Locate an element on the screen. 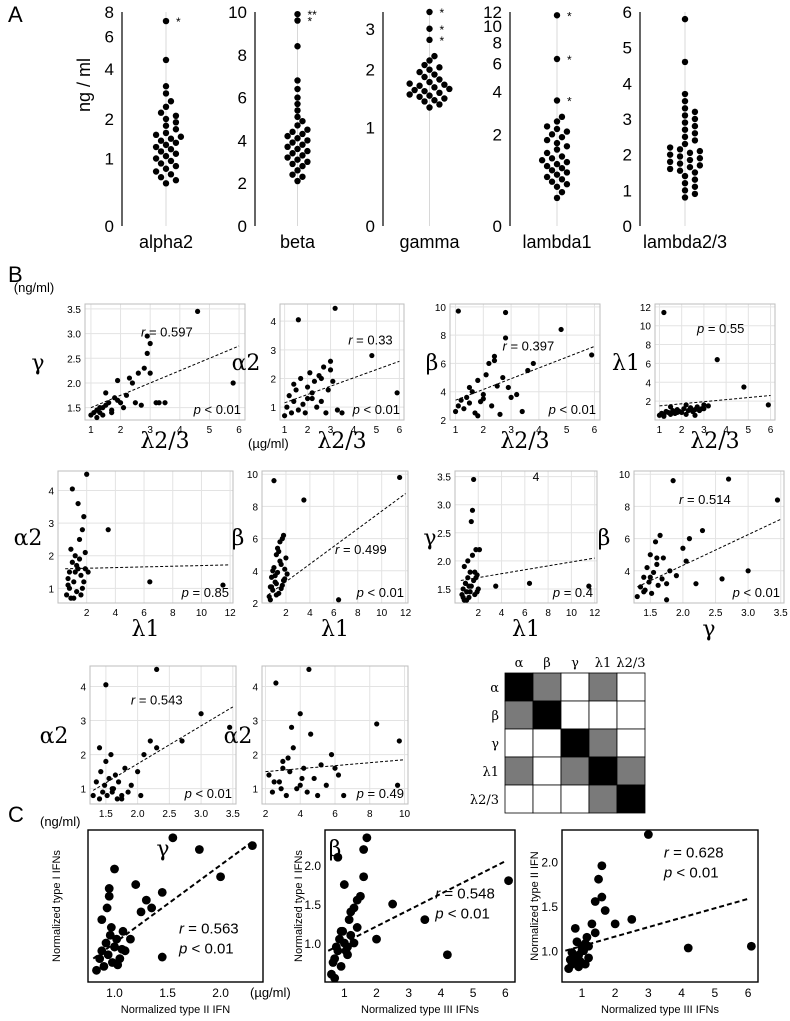 This screenshot has height=1021, width=790. x-axis-label: λ1 is located at coordinates (526, 629).